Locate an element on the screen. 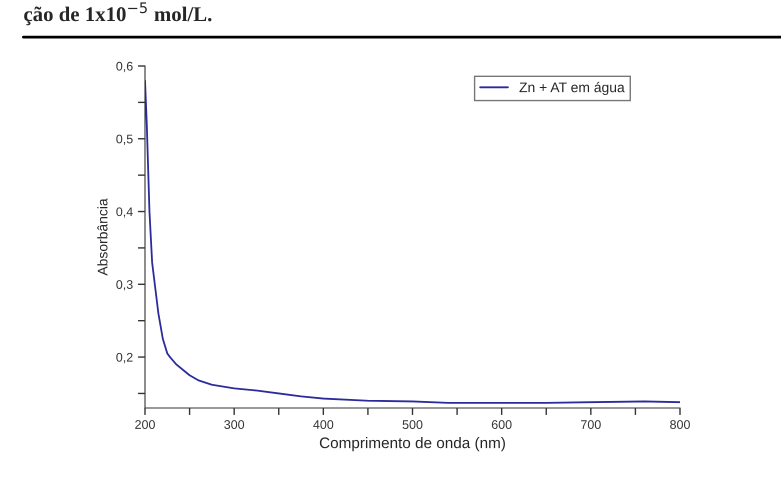 This screenshot has height=495, width=781. y-tick-label: 0,2 is located at coordinates (124, 358).